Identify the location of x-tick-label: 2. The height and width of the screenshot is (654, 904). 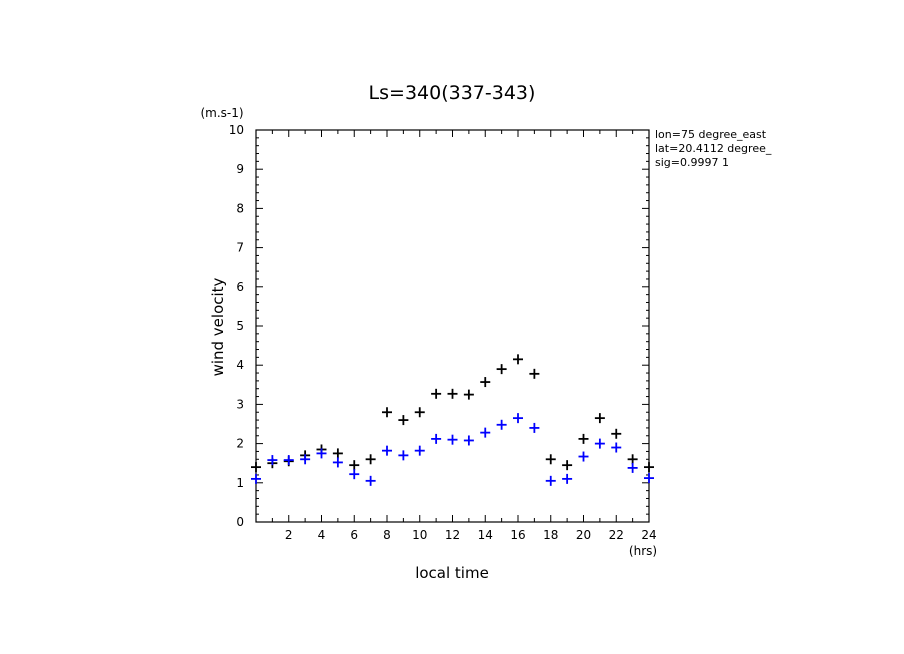
(289, 535).